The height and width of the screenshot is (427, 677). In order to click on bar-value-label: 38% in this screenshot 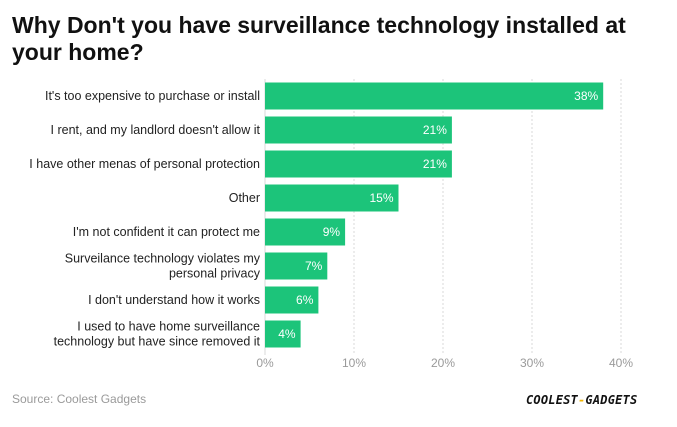, I will do `click(586, 96)`.